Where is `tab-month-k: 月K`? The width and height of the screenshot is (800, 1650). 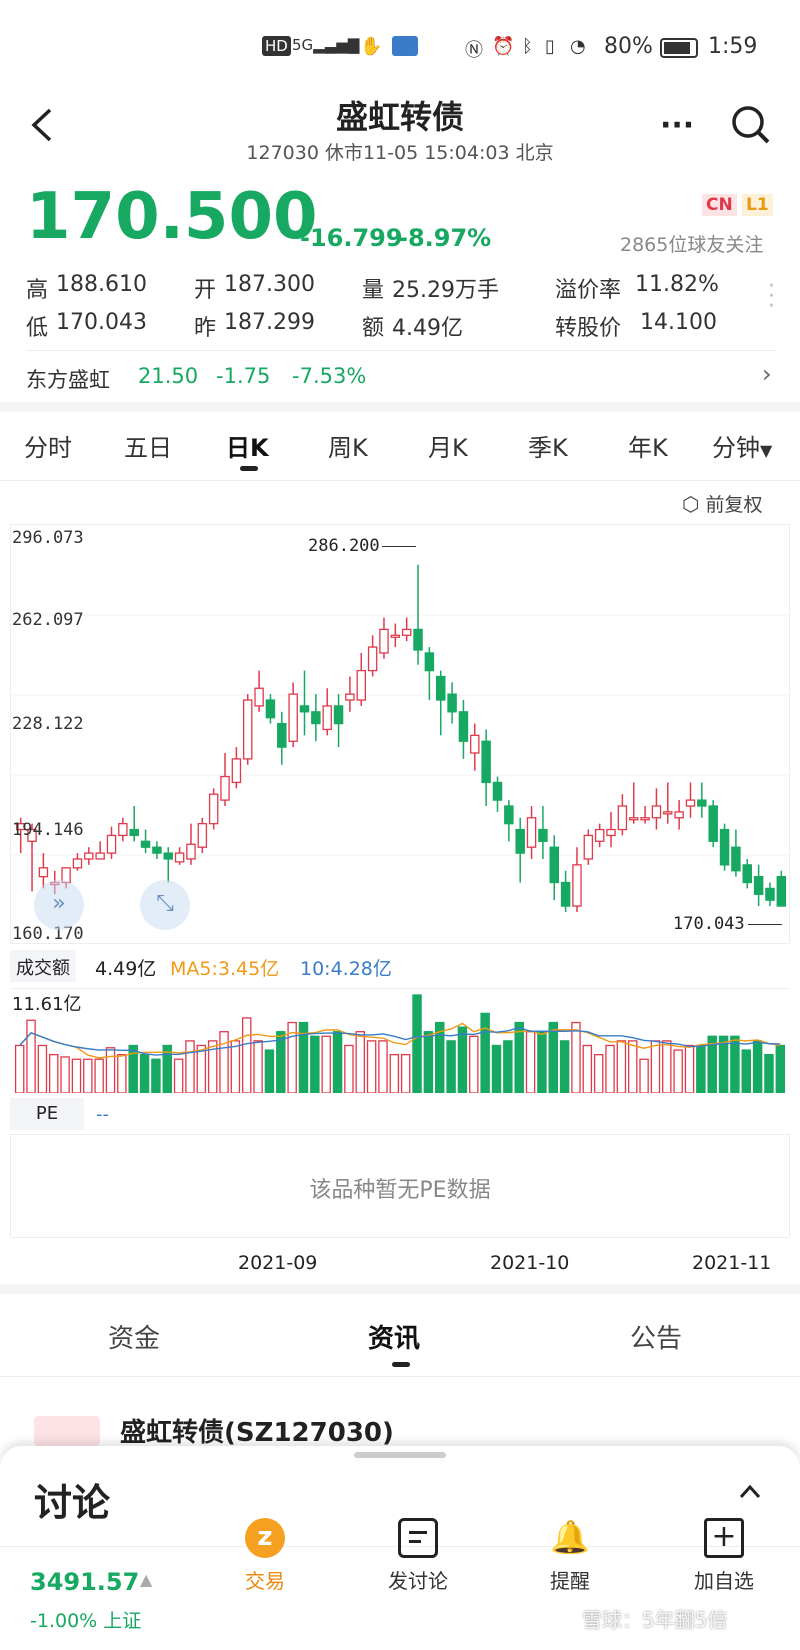 tab-month-k: 月K is located at coordinates (448, 448).